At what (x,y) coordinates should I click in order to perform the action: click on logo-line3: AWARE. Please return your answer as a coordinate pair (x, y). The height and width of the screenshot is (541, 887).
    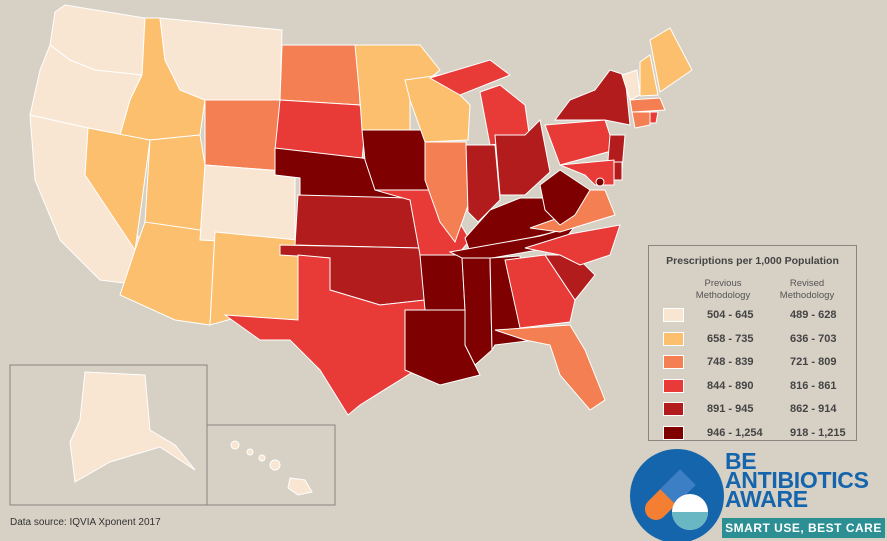
    Looking at the image, I should click on (766, 499).